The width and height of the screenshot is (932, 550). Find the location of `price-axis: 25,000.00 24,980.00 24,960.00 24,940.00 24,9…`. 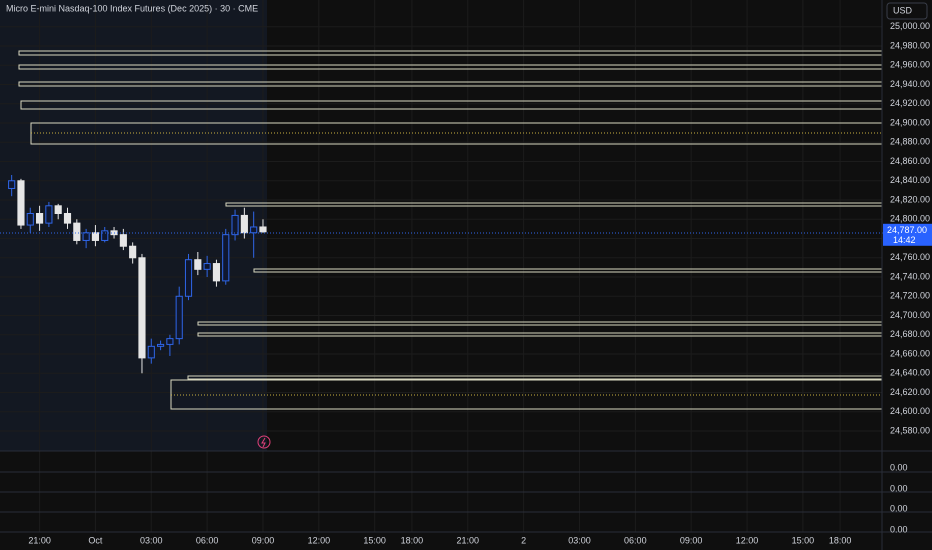

price-axis: 25,000.00 24,980.00 24,960.00 24,940.00 24,9… is located at coordinates (910, 228).